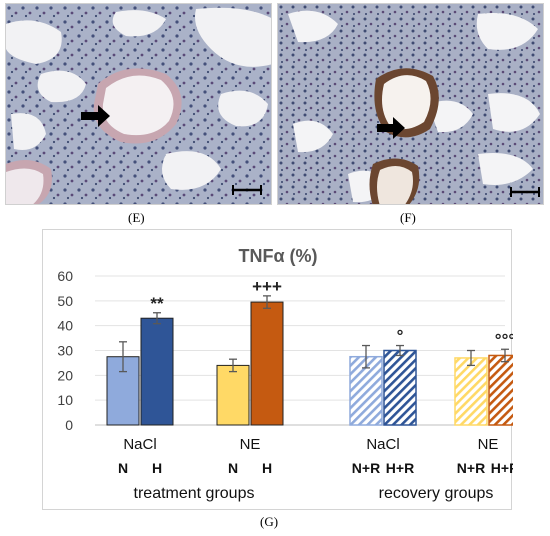 This screenshot has width=550, height=536. I want to click on y-tick-label: 0, so click(69, 425).